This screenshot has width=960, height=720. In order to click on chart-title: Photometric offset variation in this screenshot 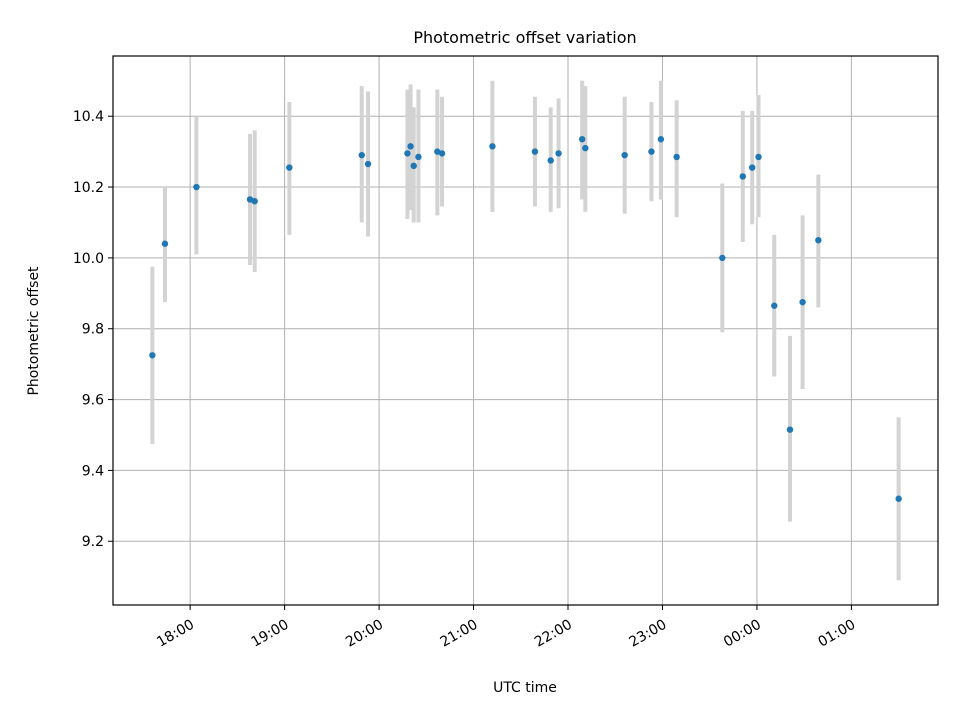, I will do `click(524, 37)`.